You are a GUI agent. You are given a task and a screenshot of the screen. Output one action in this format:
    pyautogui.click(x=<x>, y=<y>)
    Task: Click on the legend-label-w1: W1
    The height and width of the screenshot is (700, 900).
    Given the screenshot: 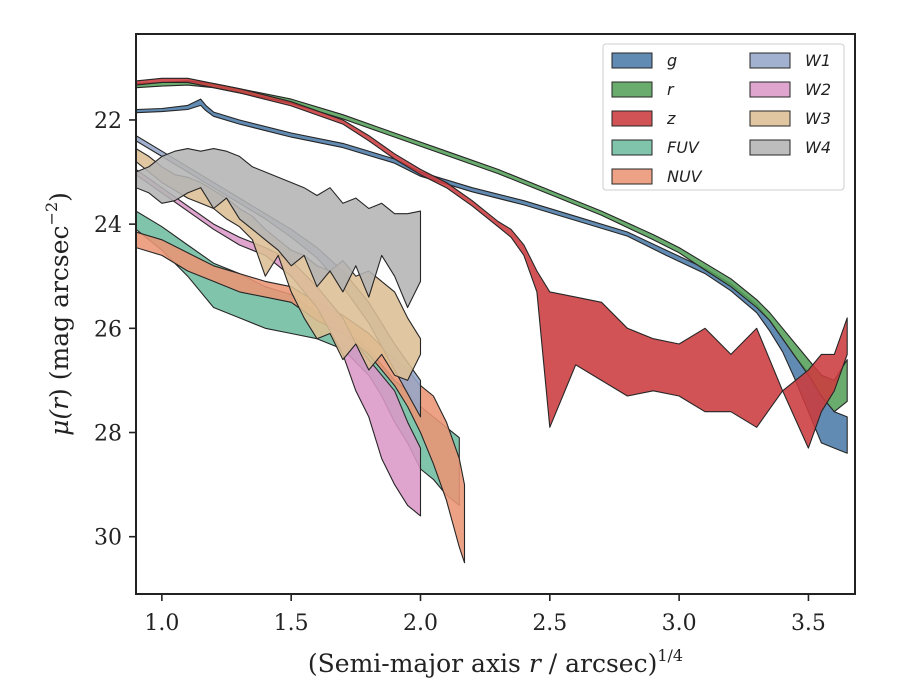 What is the action you would take?
    pyautogui.click(x=818, y=60)
    